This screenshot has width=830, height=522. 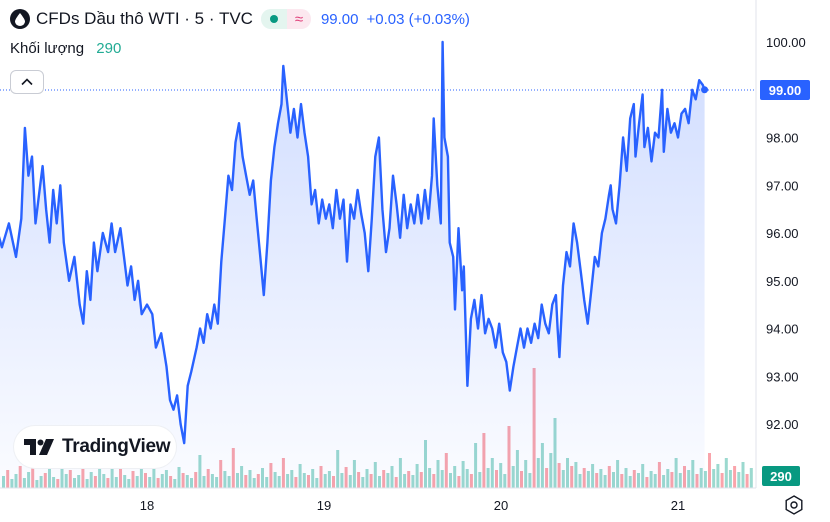 What do you see at coordinates (782, 329) in the screenshot?
I see `y-tick-label: 94.00` at bounding box center [782, 329].